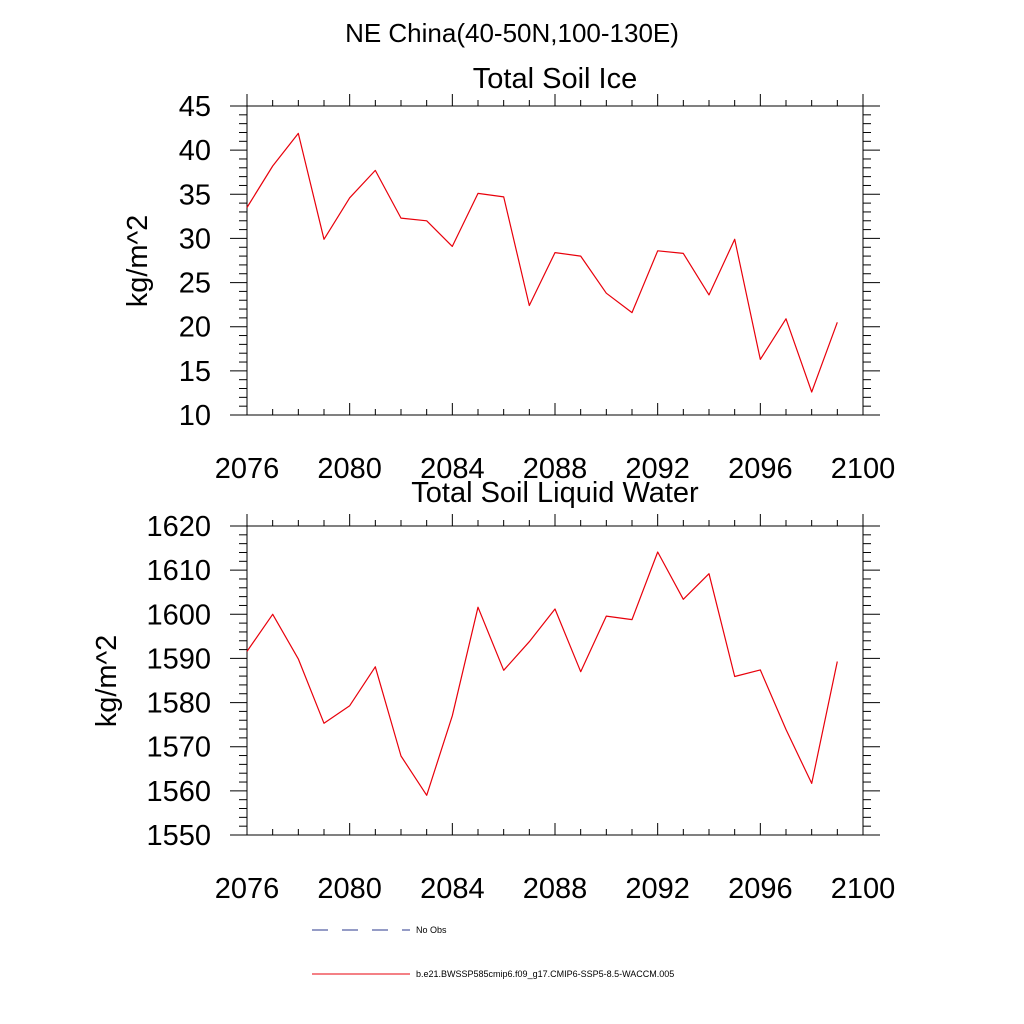  What do you see at coordinates (195, 107) in the screenshot?
I see `y-tick-label: 45` at bounding box center [195, 107].